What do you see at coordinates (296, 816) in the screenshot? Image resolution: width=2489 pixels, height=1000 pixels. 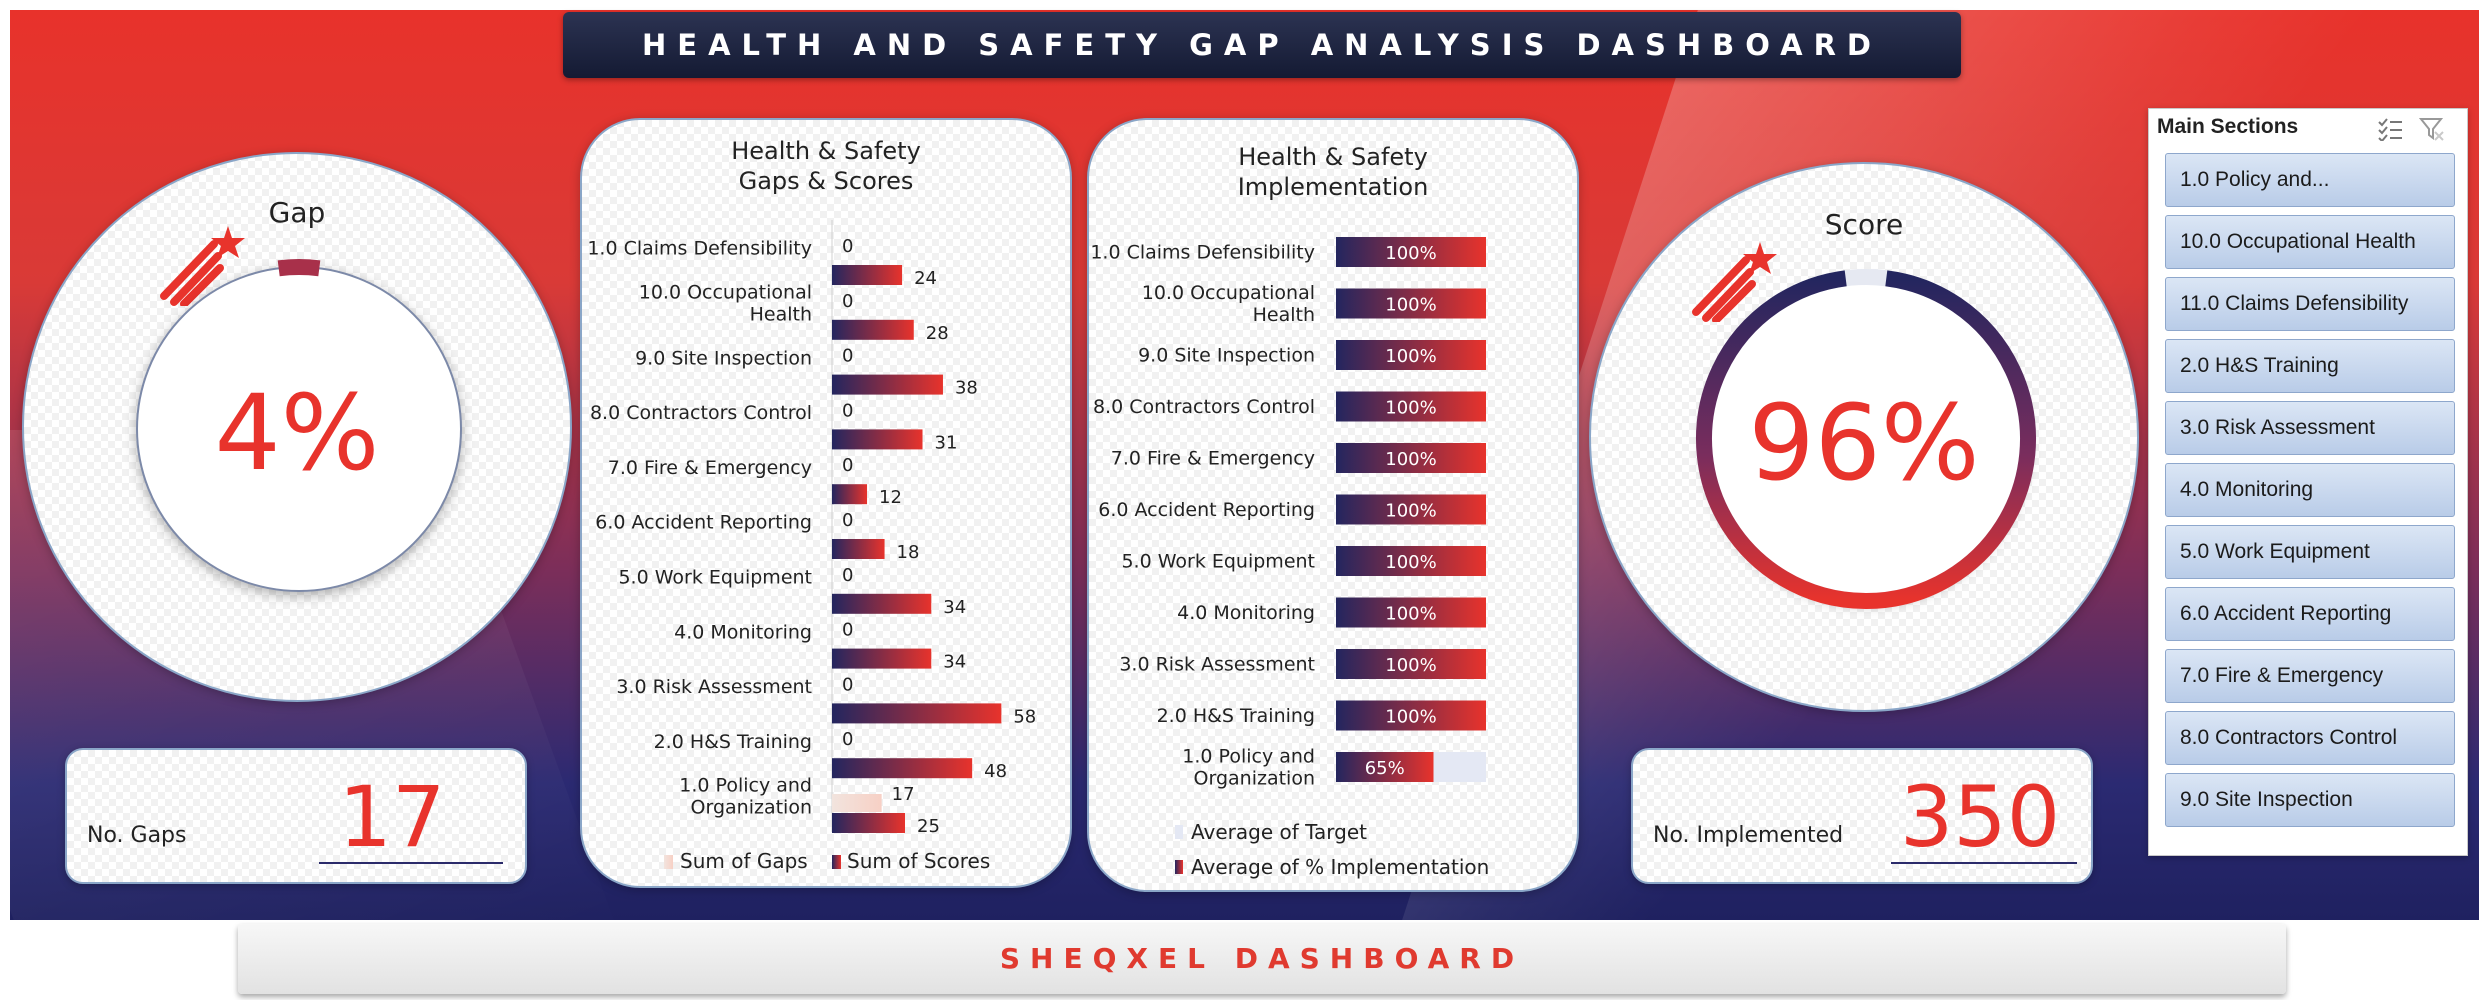 I see `kpi-gaps-card: No. Gaps 17` at bounding box center [296, 816].